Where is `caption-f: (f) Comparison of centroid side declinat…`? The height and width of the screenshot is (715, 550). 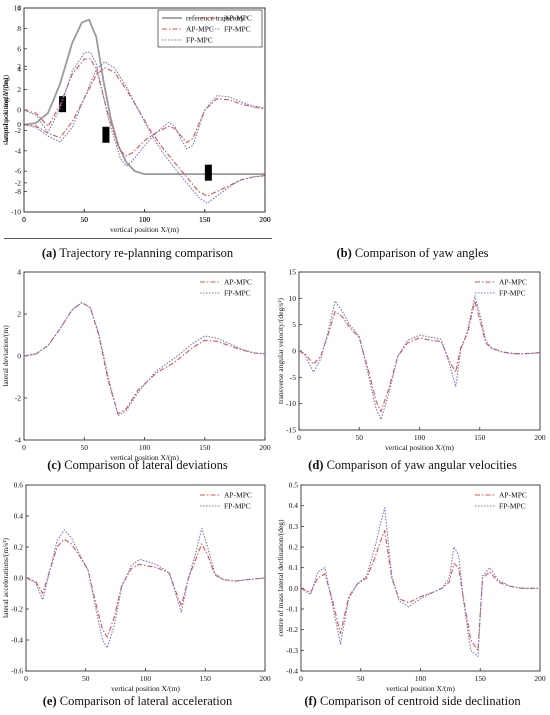 caption-f: (f) Comparison of centroid side declinat… is located at coordinates (412, 701).